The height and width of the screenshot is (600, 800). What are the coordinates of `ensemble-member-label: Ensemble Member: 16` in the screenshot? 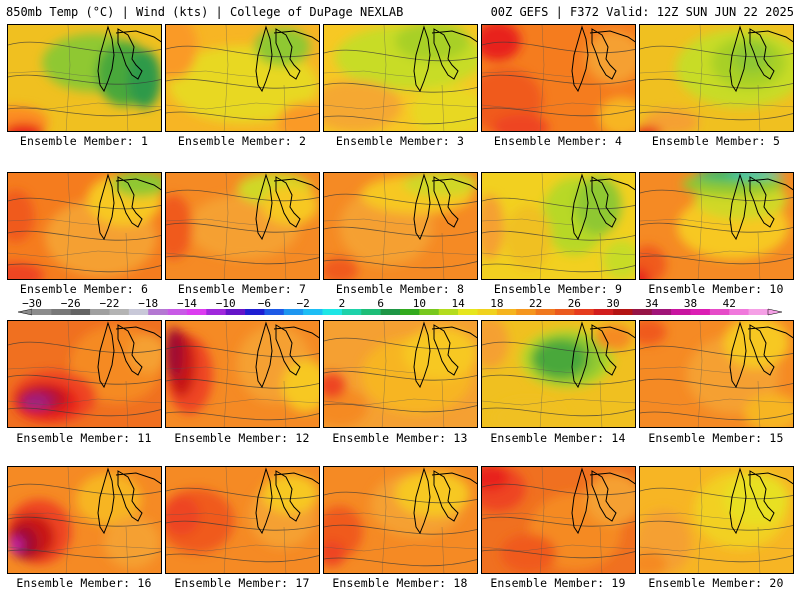 It's located at (84, 583).